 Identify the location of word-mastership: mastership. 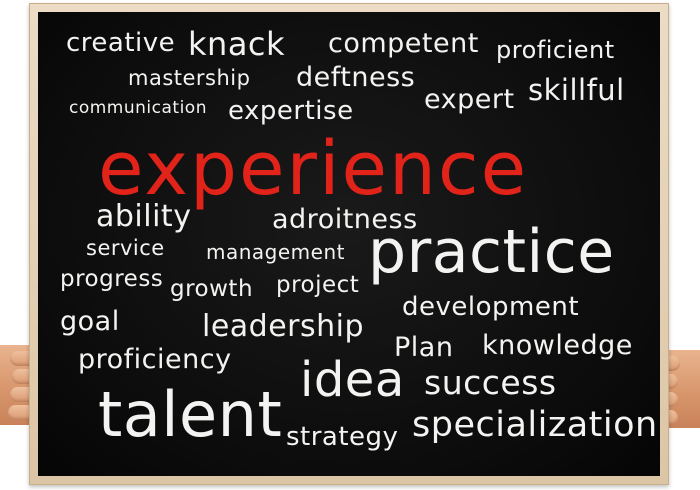
(189, 78).